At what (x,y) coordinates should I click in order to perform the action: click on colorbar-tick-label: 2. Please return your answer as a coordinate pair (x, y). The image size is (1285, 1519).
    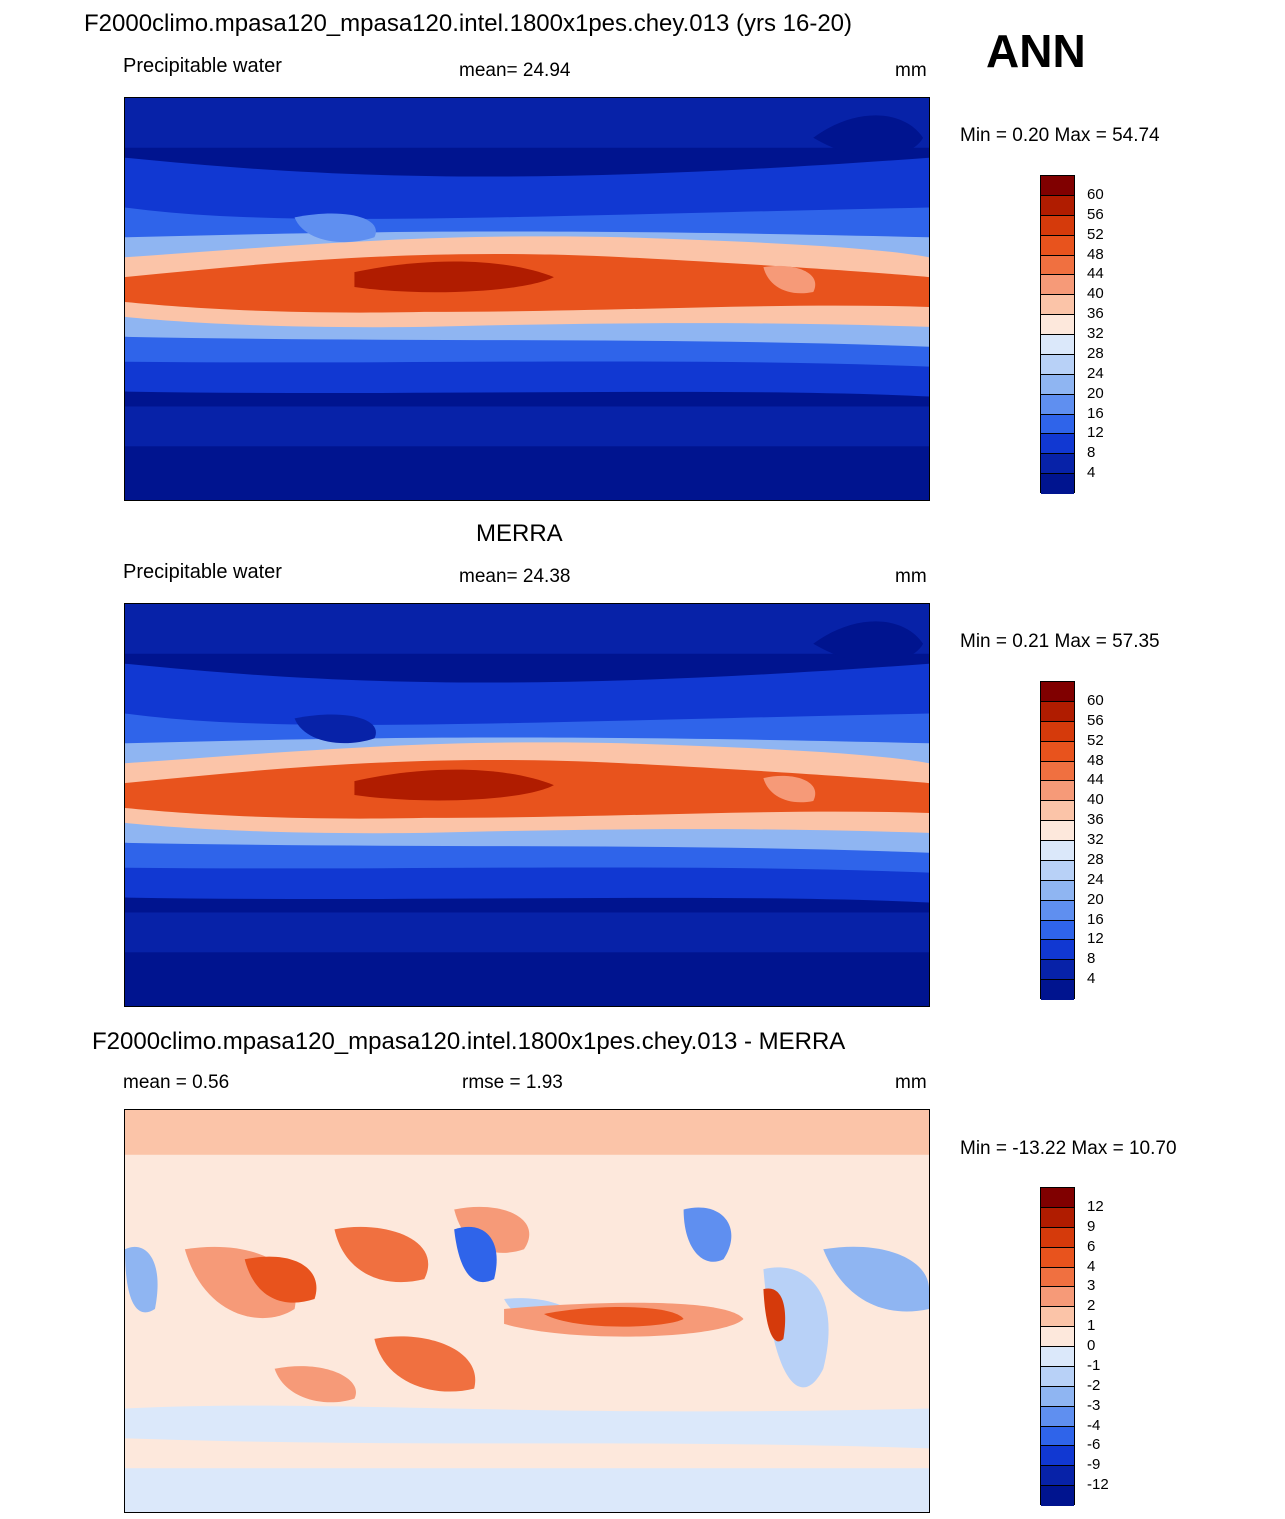
    Looking at the image, I should click on (1091, 1306).